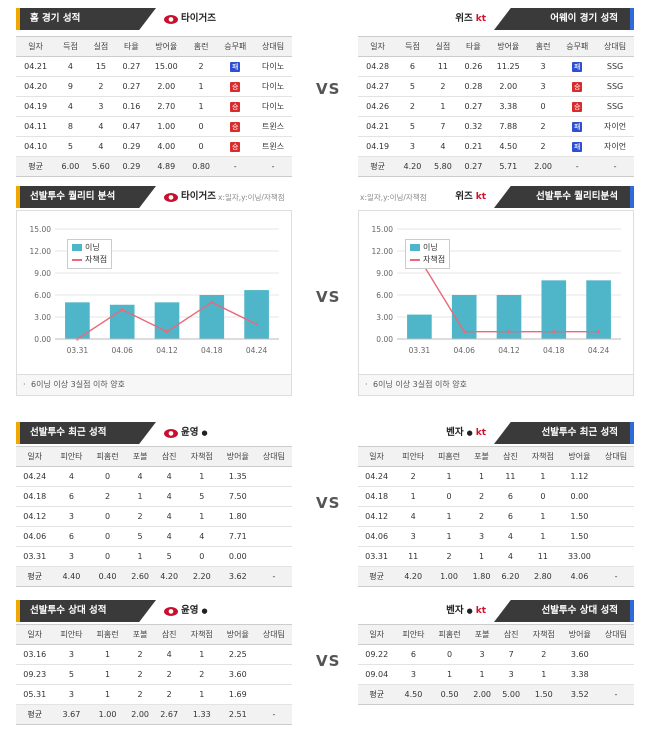  Describe the element at coordinates (466, 432) in the screenshot. I see `away-pitcher-label: 벤자 ● kt` at that location.